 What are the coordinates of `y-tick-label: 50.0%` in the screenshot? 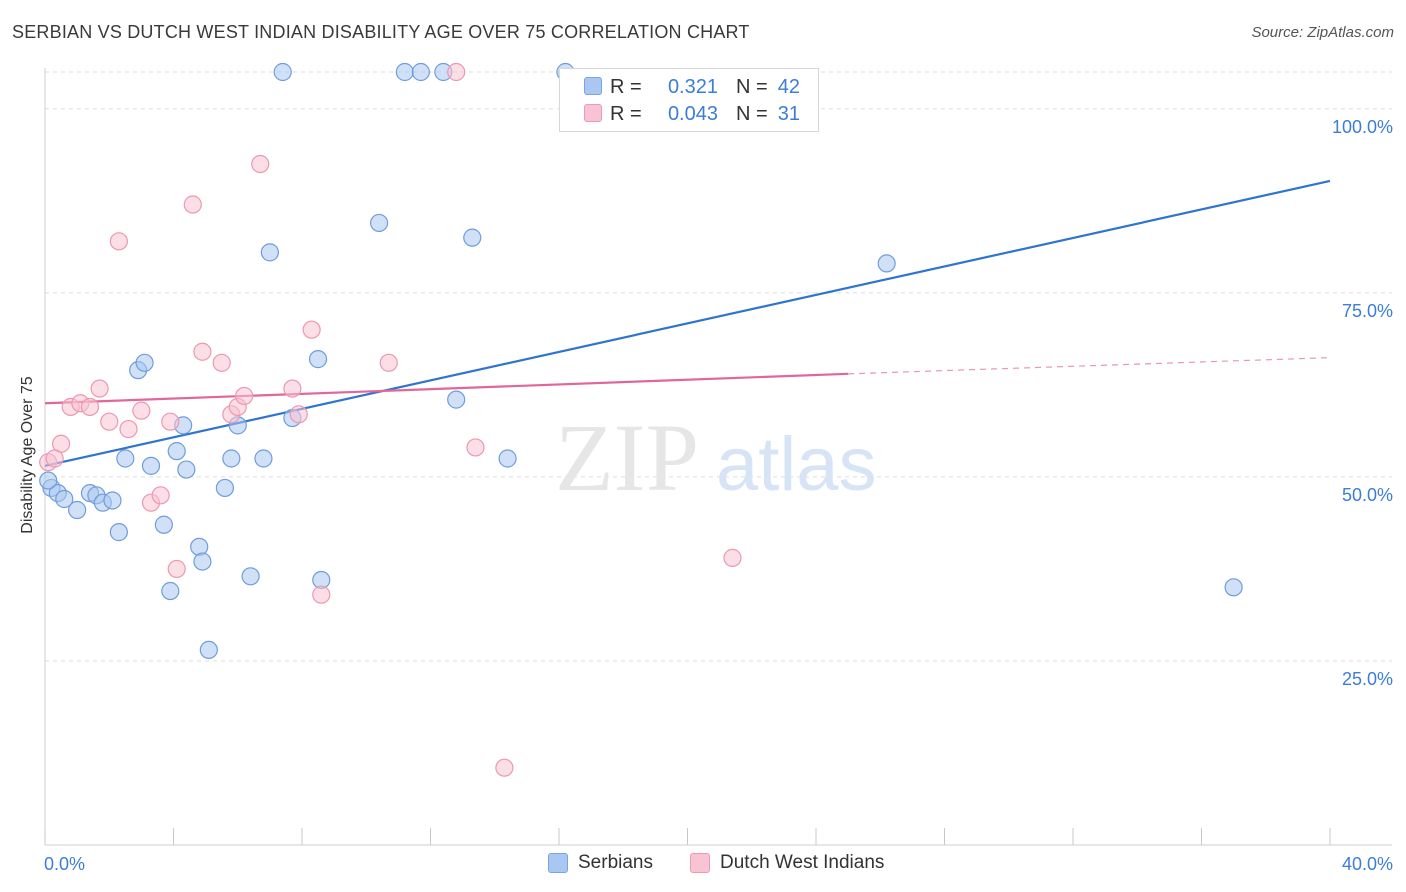 It's located at (1367, 495).